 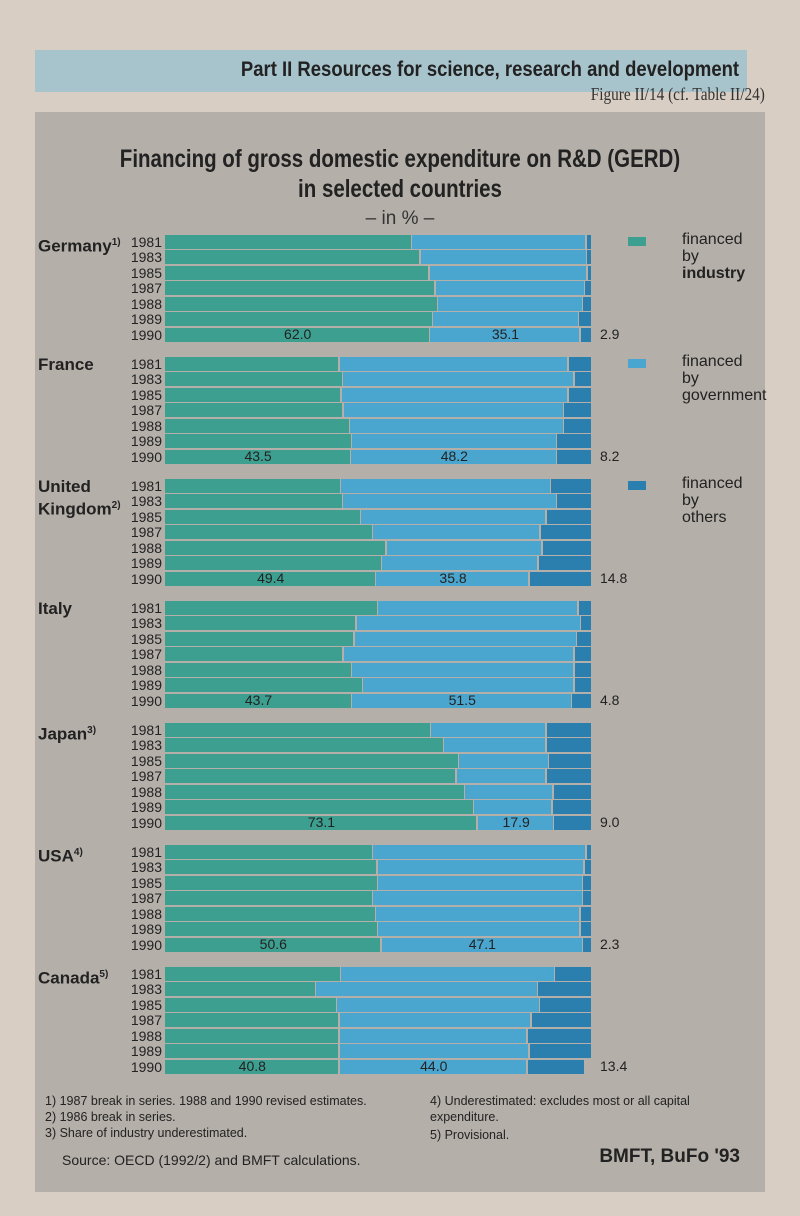 What do you see at coordinates (258, 699) in the screenshot?
I see `value-label-industry: 43.7` at bounding box center [258, 699].